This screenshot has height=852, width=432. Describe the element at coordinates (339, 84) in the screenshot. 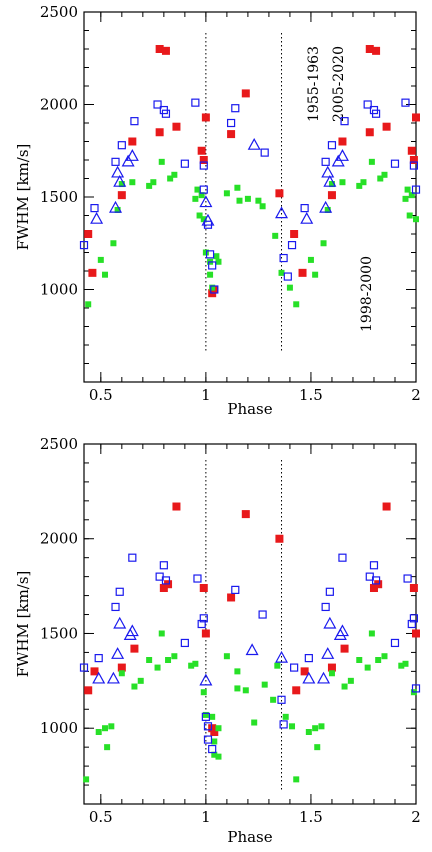

I see `epoch-annotation: 2005-2020` at that location.